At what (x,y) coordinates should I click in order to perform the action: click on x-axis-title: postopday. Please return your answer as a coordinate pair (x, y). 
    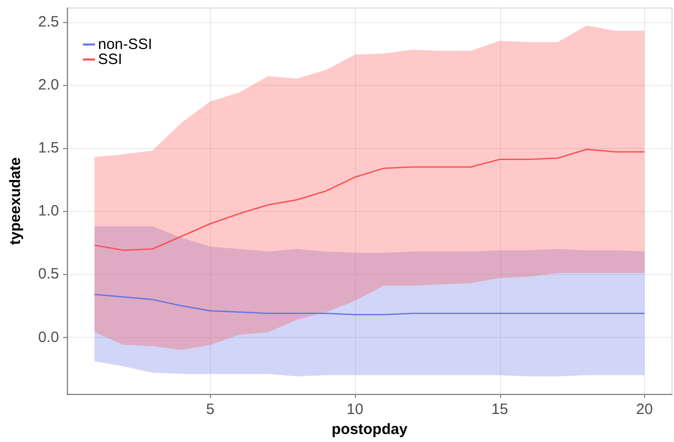
    Looking at the image, I should click on (370, 429).